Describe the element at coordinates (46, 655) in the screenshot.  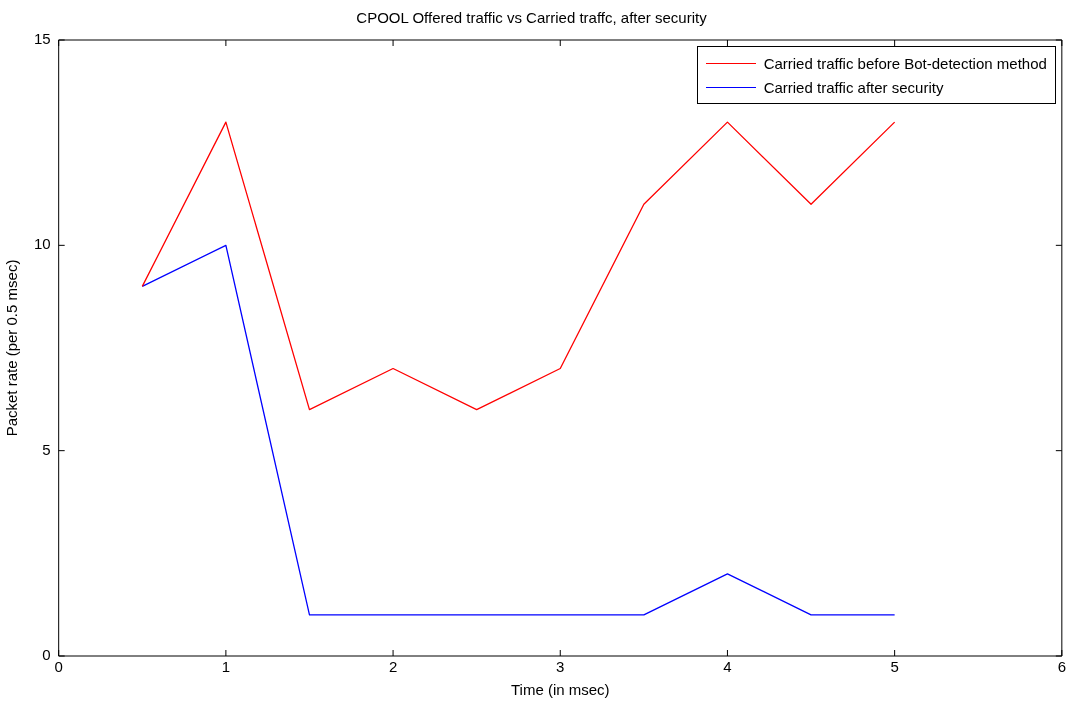
I see `y-tick-label: 0` at that location.